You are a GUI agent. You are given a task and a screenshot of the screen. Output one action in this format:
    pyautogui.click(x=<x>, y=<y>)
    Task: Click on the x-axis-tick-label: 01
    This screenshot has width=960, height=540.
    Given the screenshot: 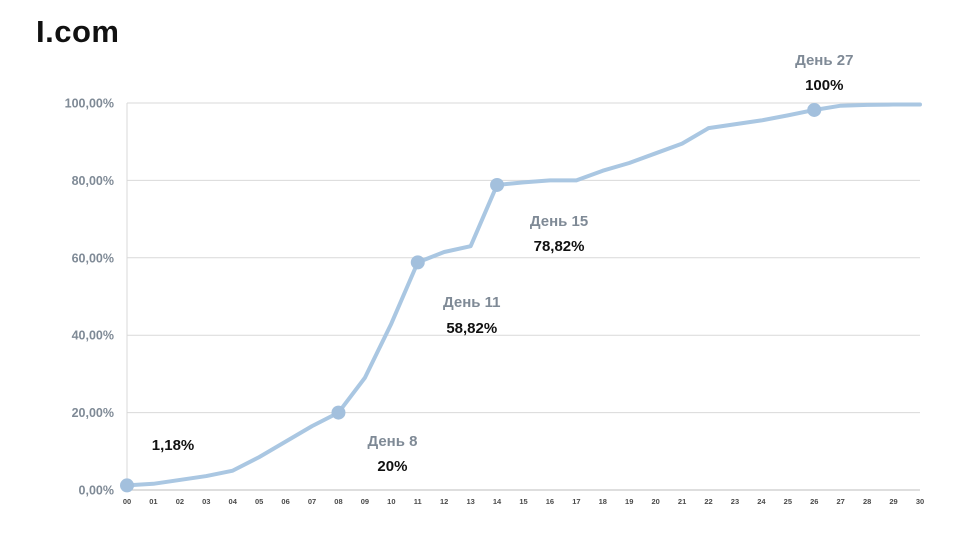 What is the action you would take?
    pyautogui.click(x=153, y=501)
    